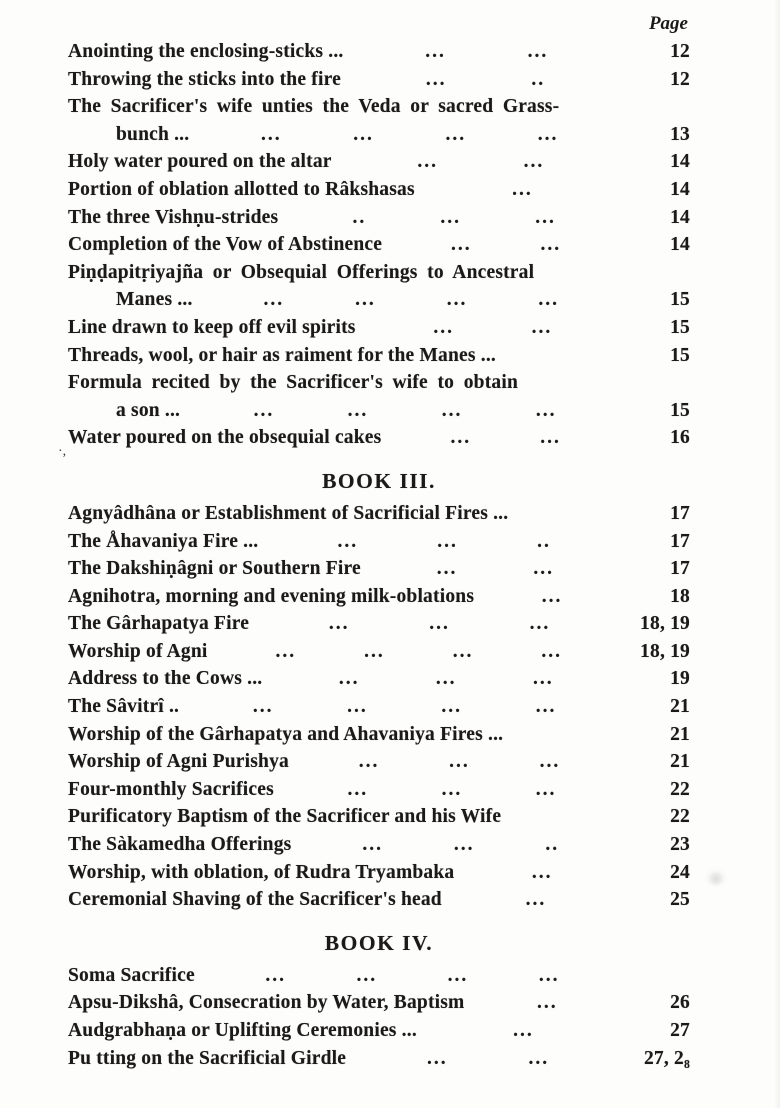  I want to click on toc-entry-page: 27, 2₈, so click(666, 1058).